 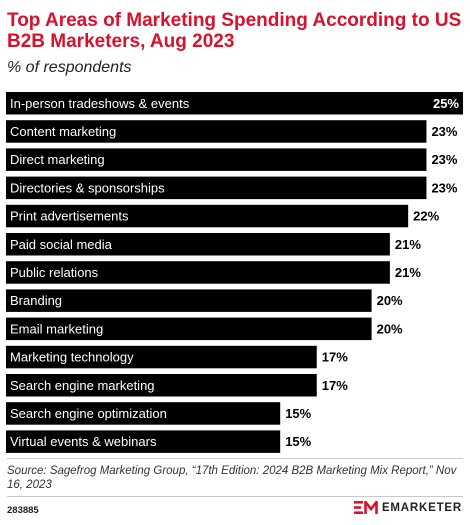 I want to click on category-label: Virtual events & webinars, so click(x=83, y=441).